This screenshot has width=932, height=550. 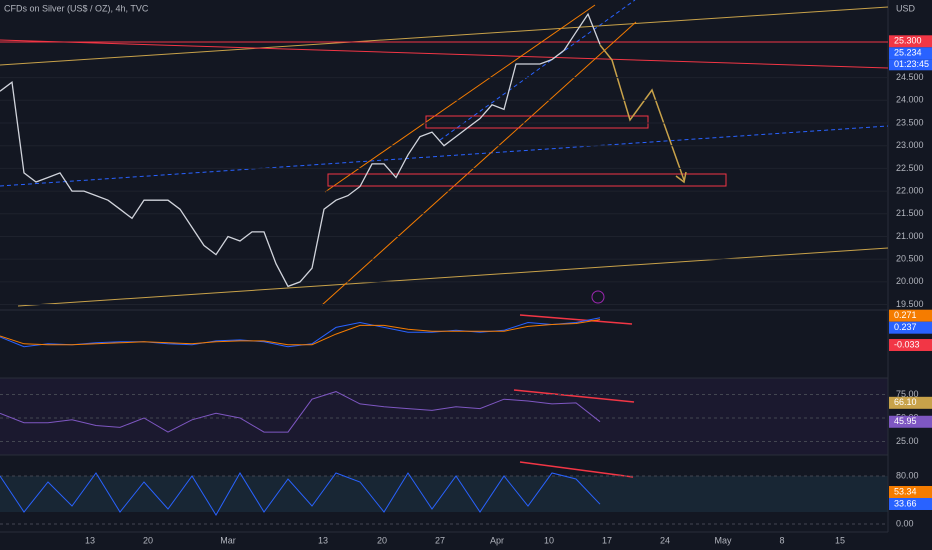 What do you see at coordinates (910, 304) in the screenshot?
I see `y-tick-label: 19.500` at bounding box center [910, 304].